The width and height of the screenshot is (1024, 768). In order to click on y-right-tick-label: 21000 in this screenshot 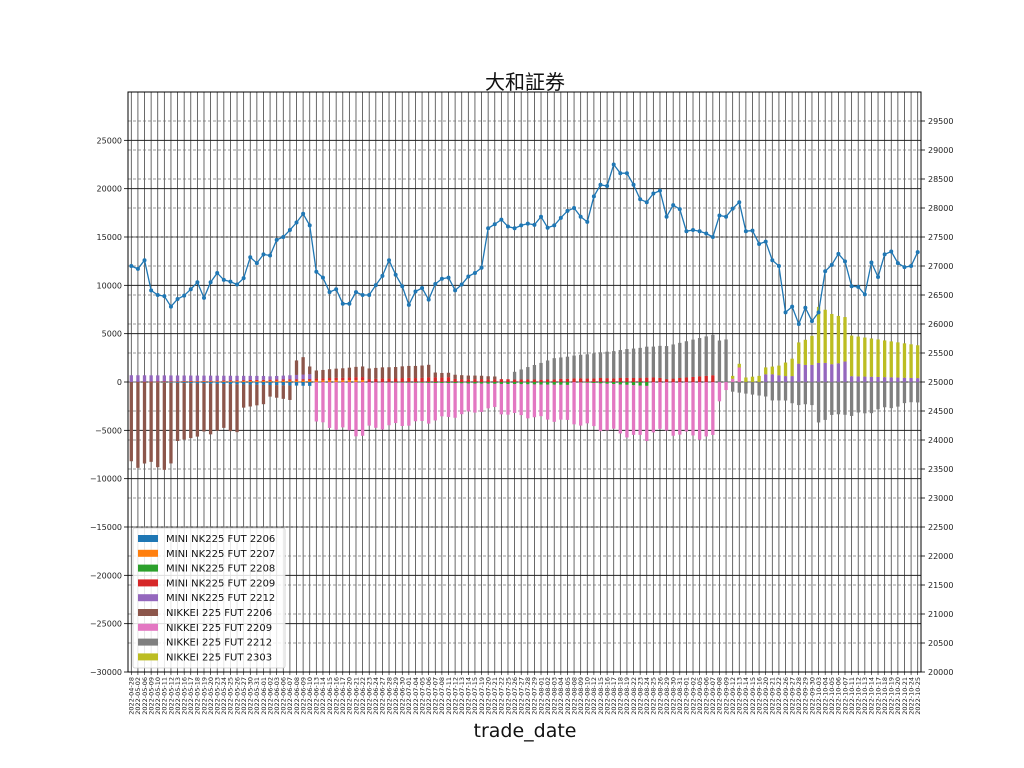, I will do `click(940, 614)`.